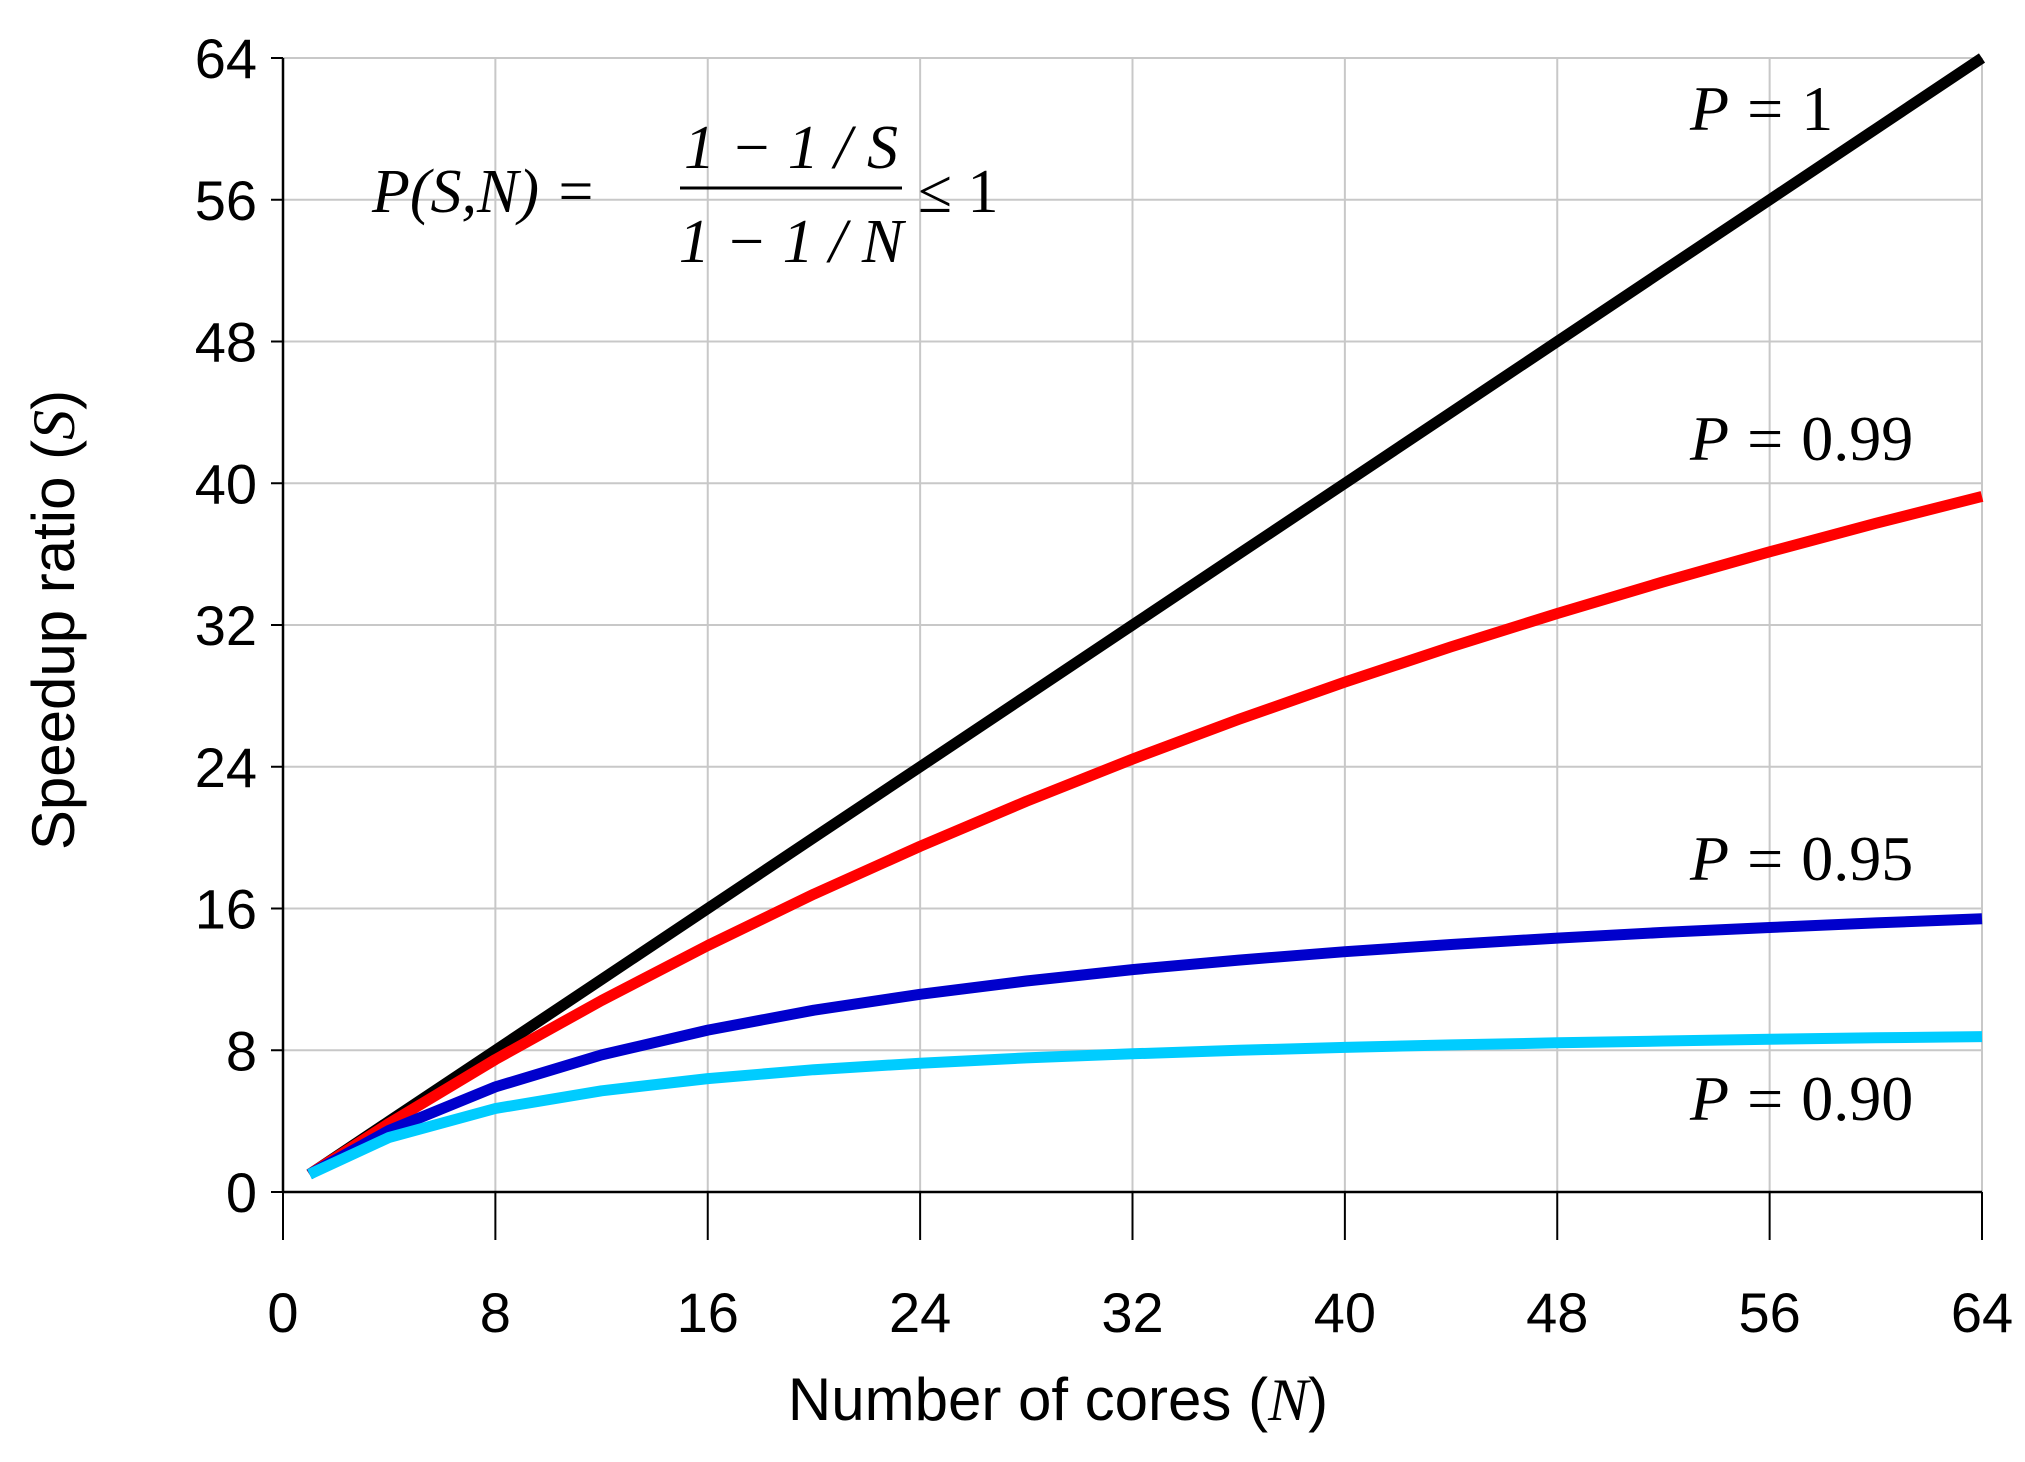  I want to click on y-axis-title-prefix: Speedup ratio (, so click(53, 645).